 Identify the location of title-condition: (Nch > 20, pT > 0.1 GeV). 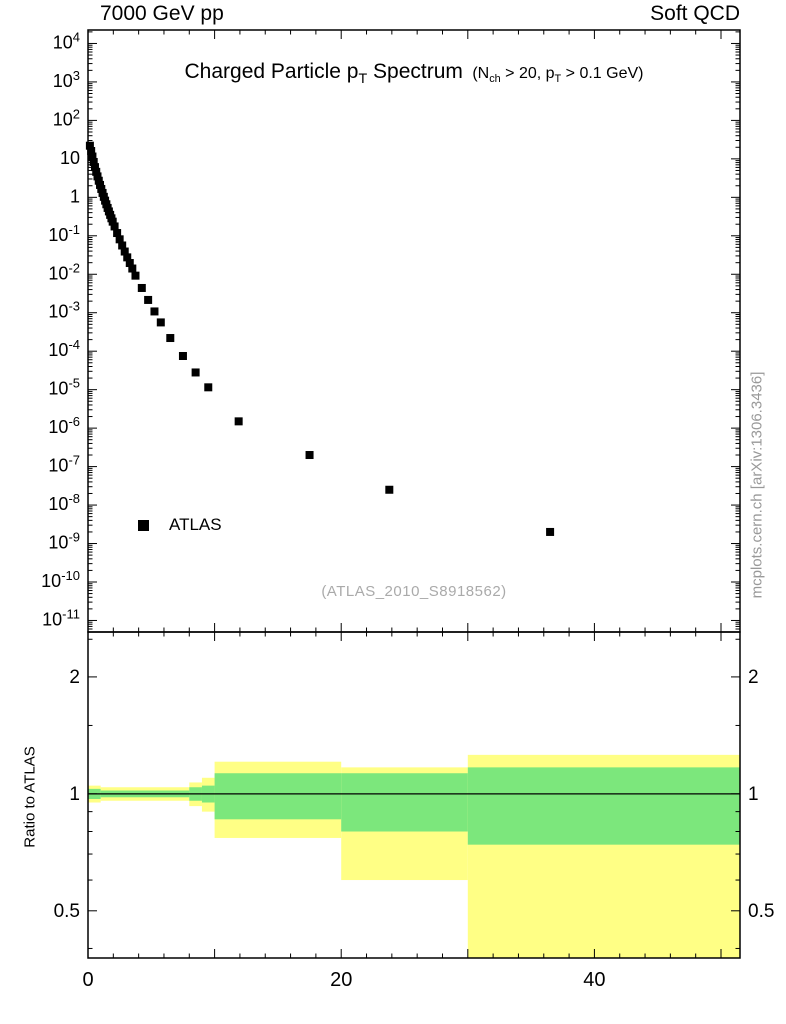
(558, 75).